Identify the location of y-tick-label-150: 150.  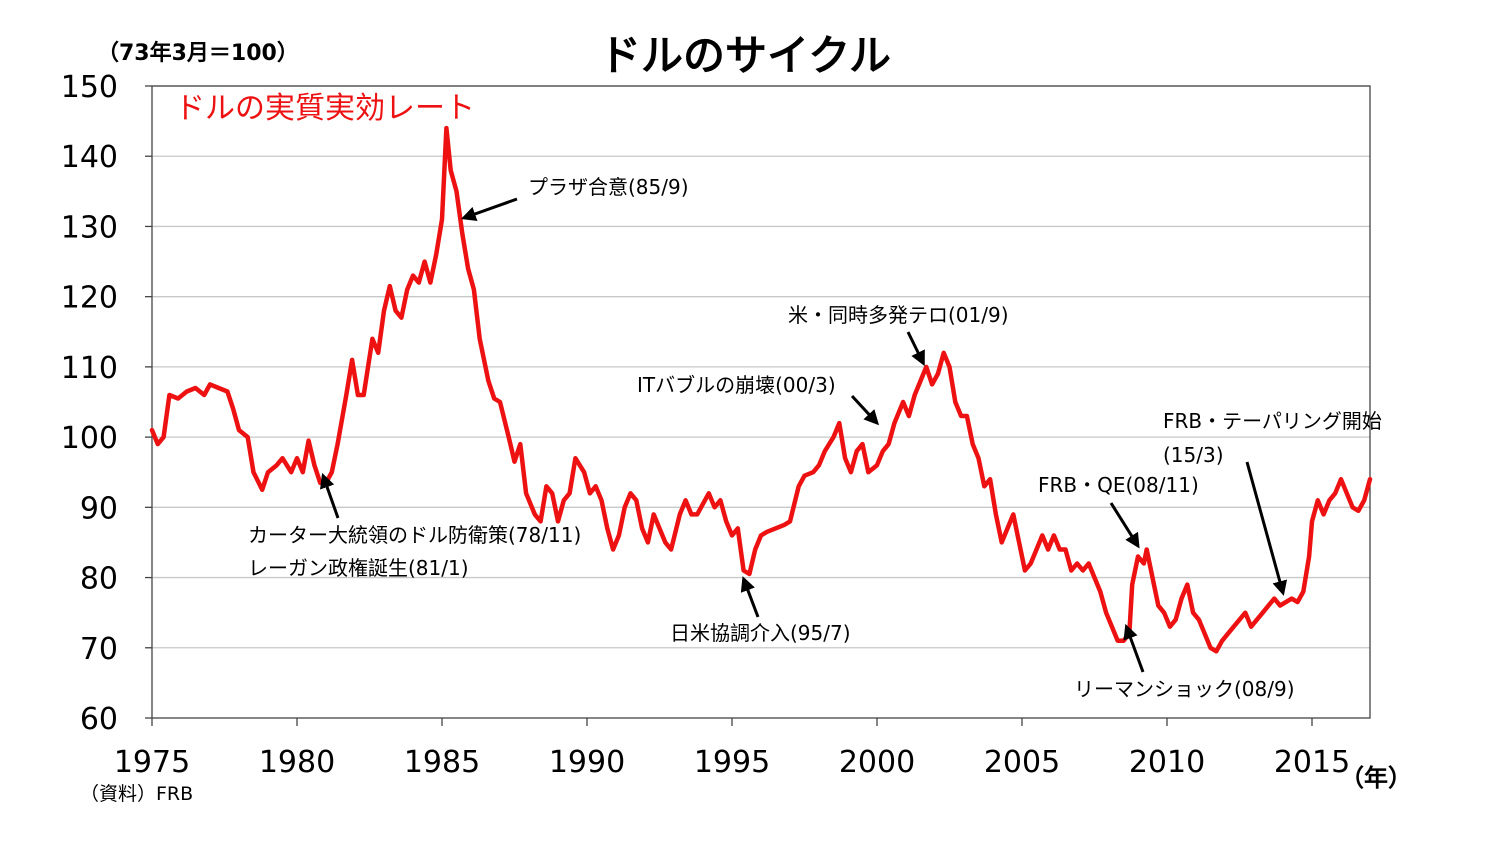
(89, 87).